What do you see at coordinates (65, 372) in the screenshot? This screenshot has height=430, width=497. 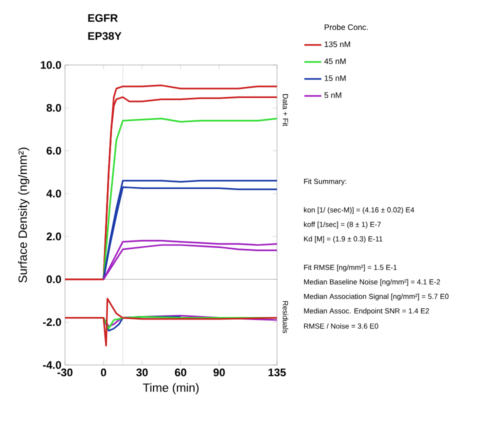 I see `x-tick-label: -30` at bounding box center [65, 372].